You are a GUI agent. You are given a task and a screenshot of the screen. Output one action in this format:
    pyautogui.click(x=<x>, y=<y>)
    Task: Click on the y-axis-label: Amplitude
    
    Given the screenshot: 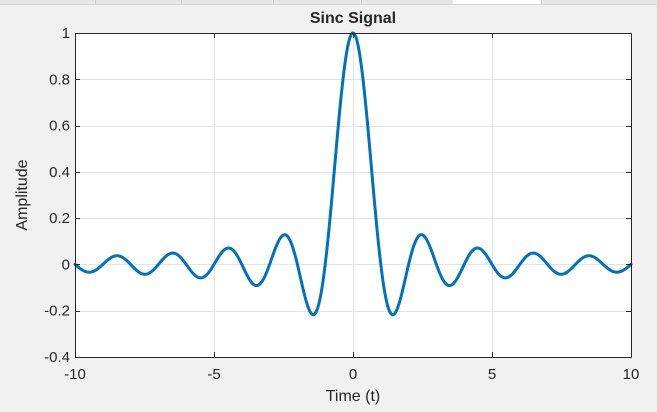 What is the action you would take?
    pyautogui.click(x=22, y=194)
    